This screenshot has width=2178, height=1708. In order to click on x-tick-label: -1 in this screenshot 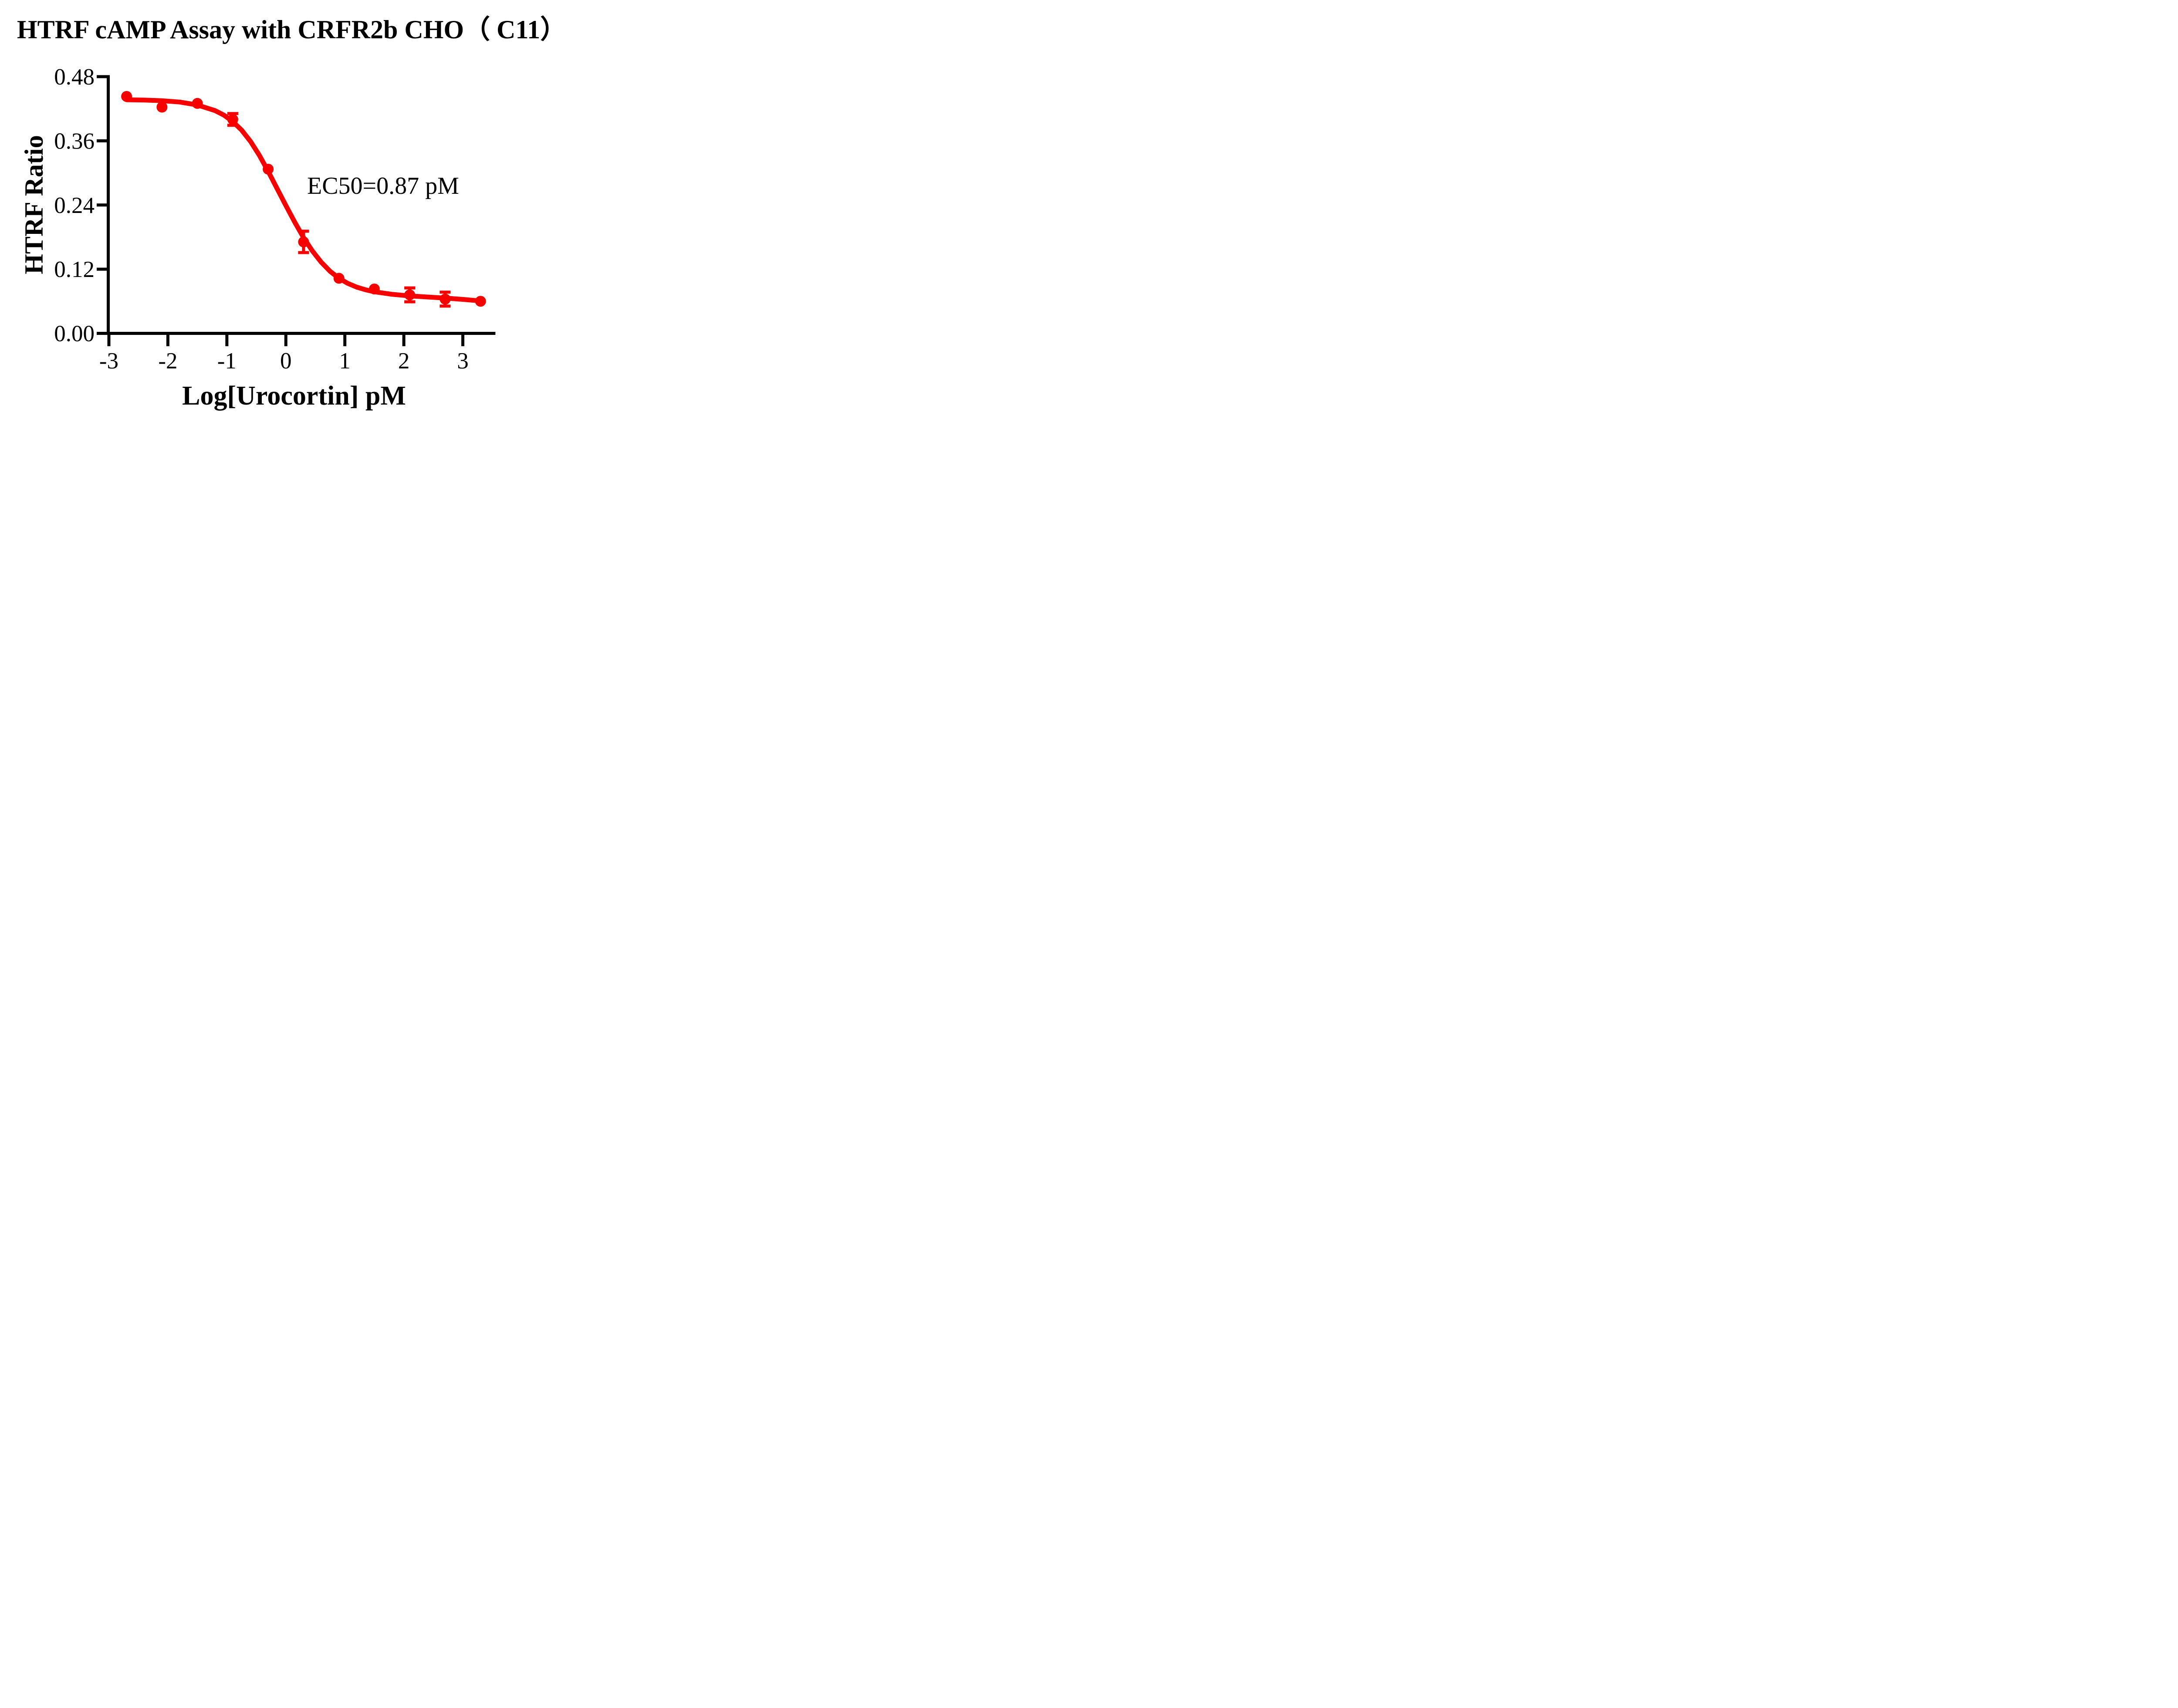, I will do `click(227, 361)`.